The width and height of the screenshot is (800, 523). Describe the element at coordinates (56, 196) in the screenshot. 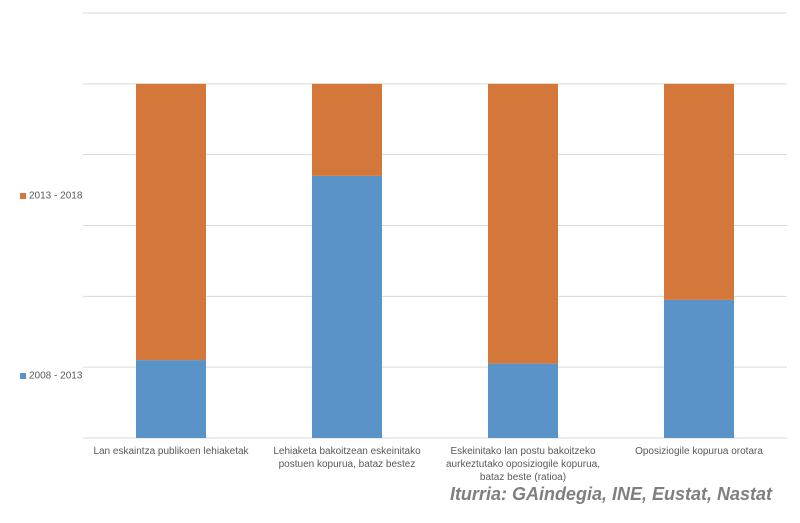

I see `legend-label: 2013 - 2018` at that location.